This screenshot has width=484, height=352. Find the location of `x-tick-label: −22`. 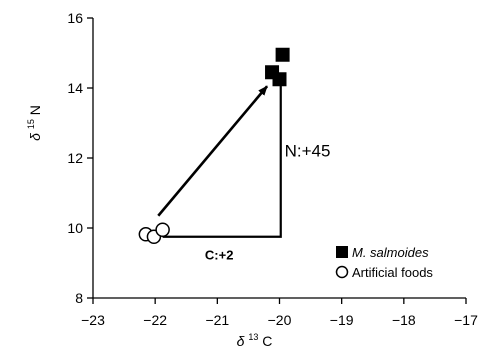

x-tick-label: −22 is located at coordinates (155, 320).